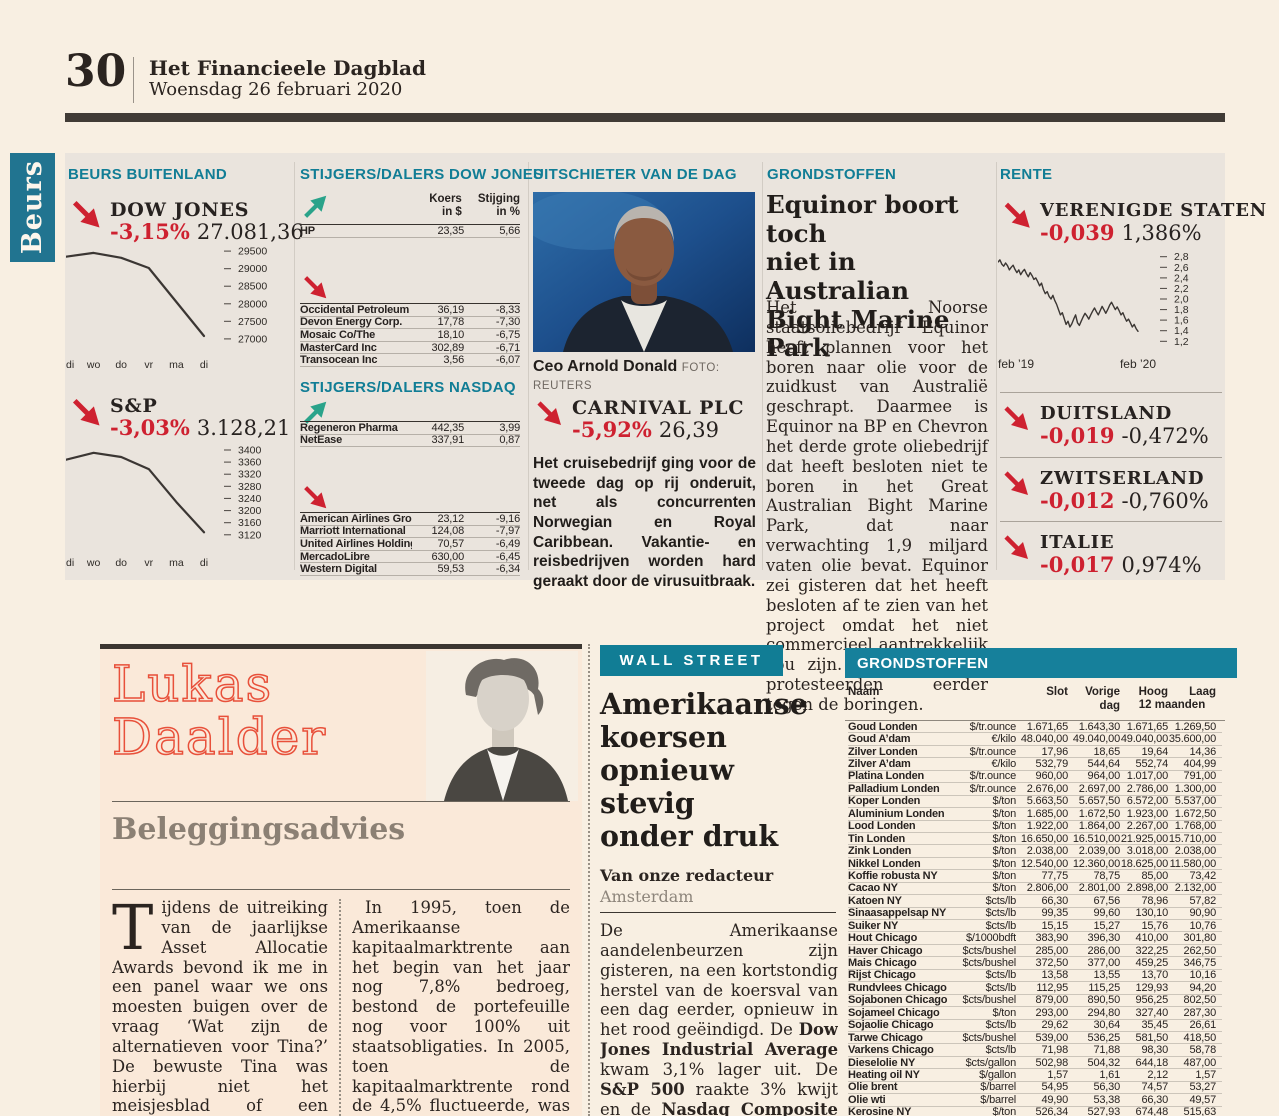 This screenshot has width=1279, height=1116. I want to click on uitschieter-value: 26,39, so click(688, 430).